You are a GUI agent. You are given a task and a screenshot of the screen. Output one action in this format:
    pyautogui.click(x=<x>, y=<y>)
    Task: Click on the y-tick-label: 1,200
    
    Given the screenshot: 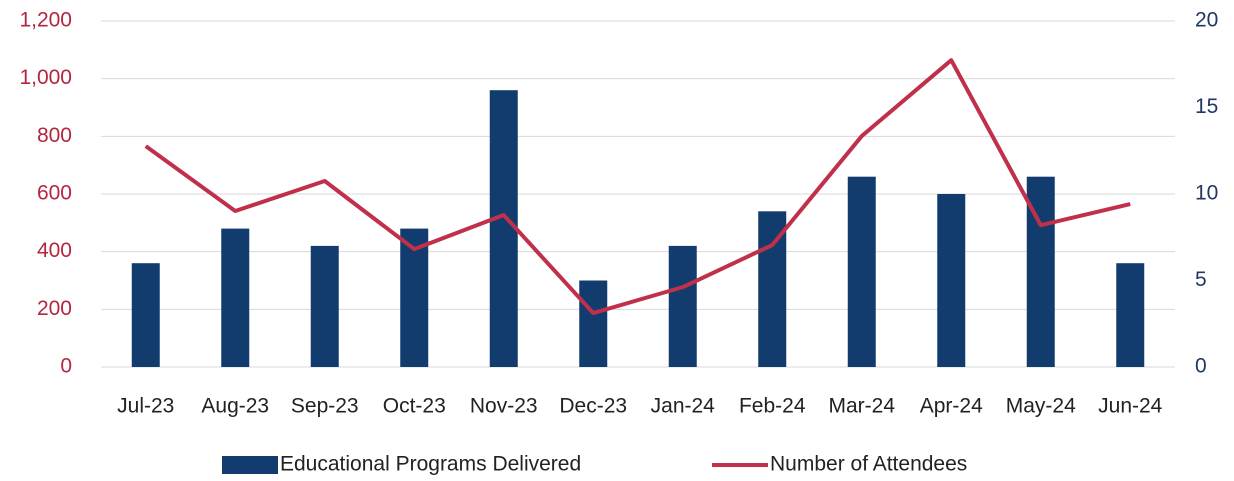 What is the action you would take?
    pyautogui.click(x=45, y=20)
    